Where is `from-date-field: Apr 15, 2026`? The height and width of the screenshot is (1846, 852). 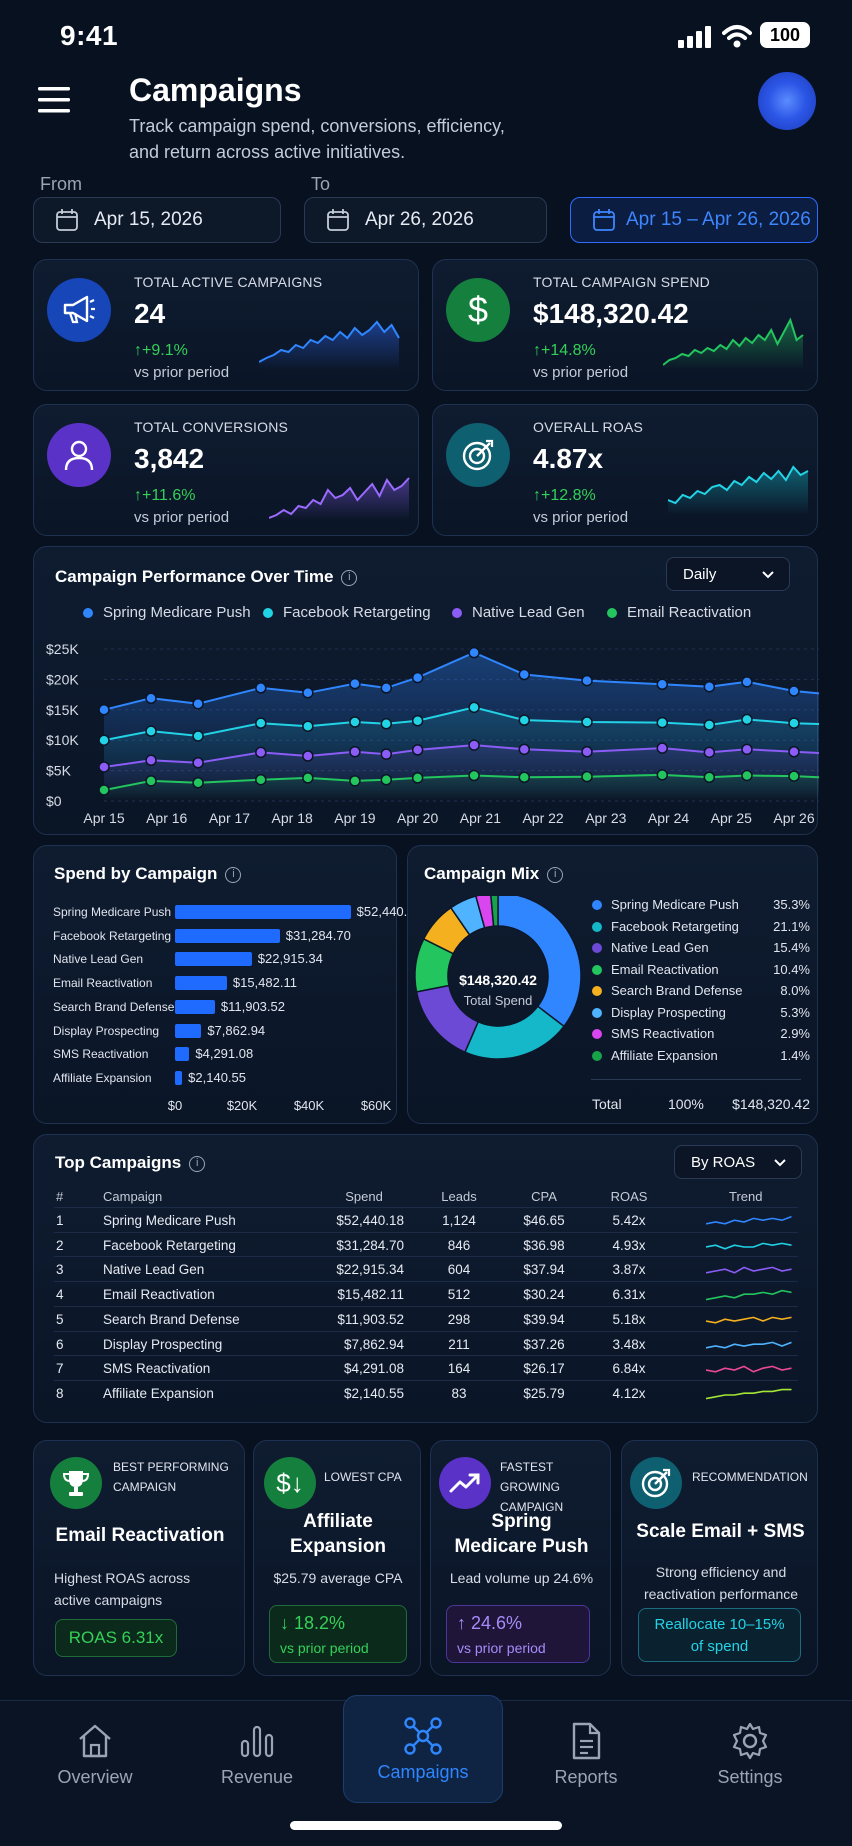
from-date-field: Apr 15, 2026 is located at coordinates (157, 220).